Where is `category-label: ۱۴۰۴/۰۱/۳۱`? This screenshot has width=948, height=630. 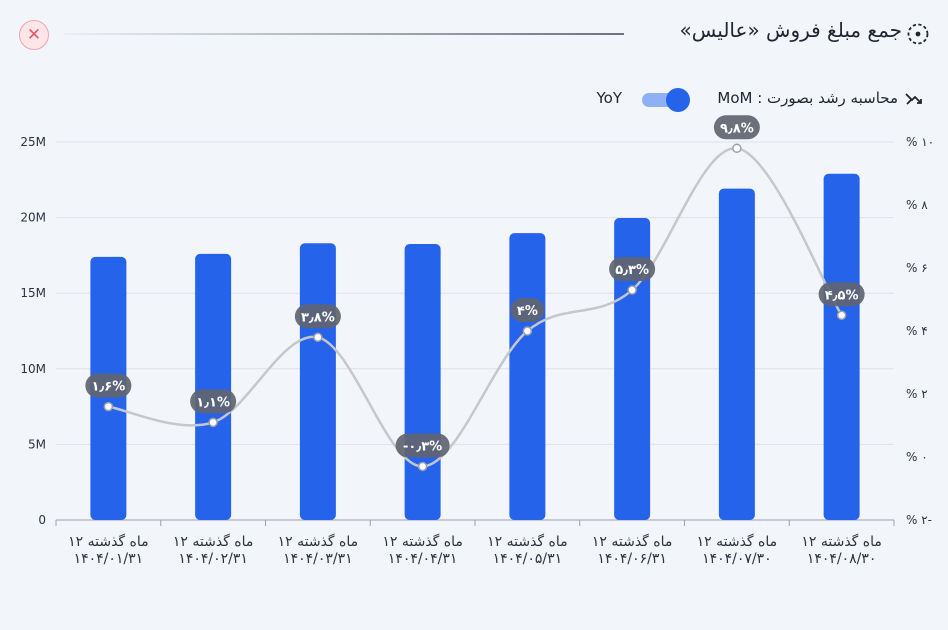 category-label: ۱۴۰۴/۰۱/۳۱ is located at coordinates (109, 559).